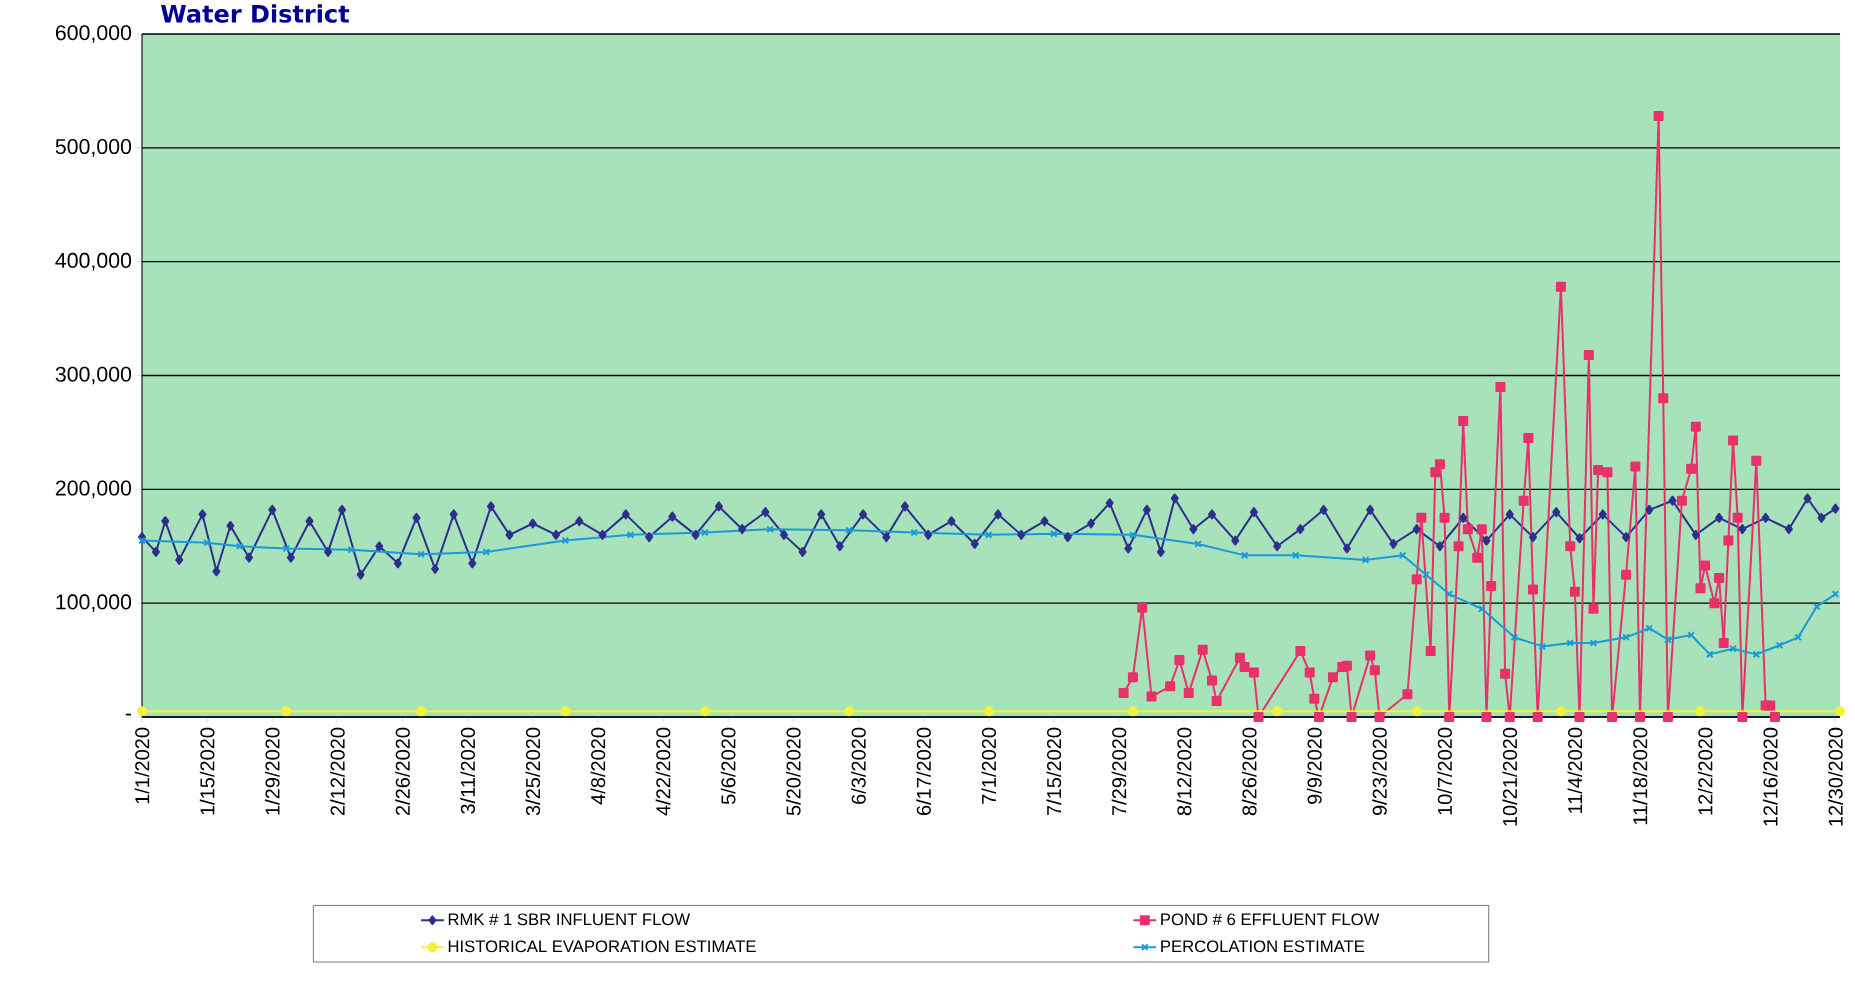 The width and height of the screenshot is (1855, 1003). Describe the element at coordinates (533, 771) in the screenshot. I see `x-tick-label: 3/25/2020` at that location.